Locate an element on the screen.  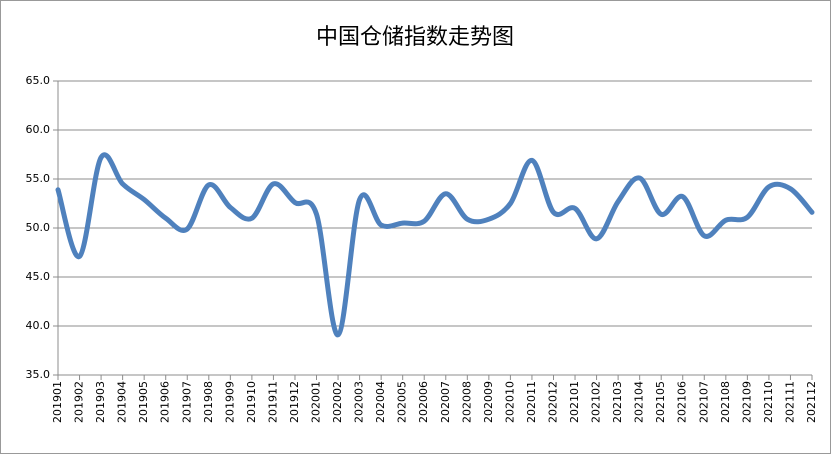
x-tick-label: 202006 is located at coordinates (423, 402).